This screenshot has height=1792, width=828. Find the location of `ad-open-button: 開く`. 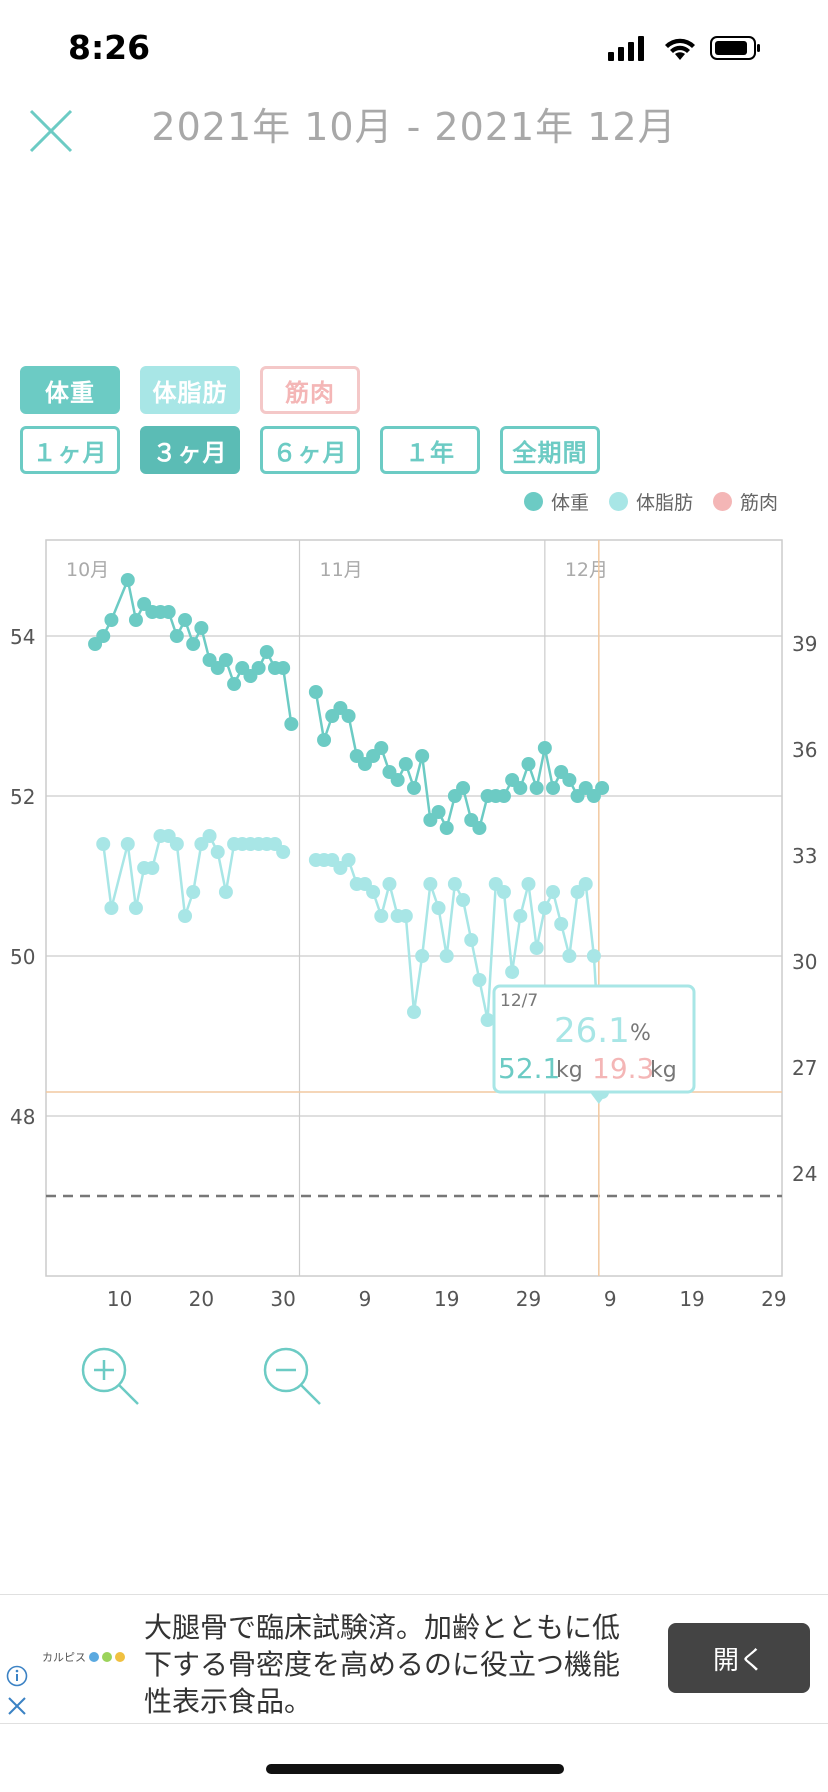

ad-open-button: 開く is located at coordinates (739, 1658).